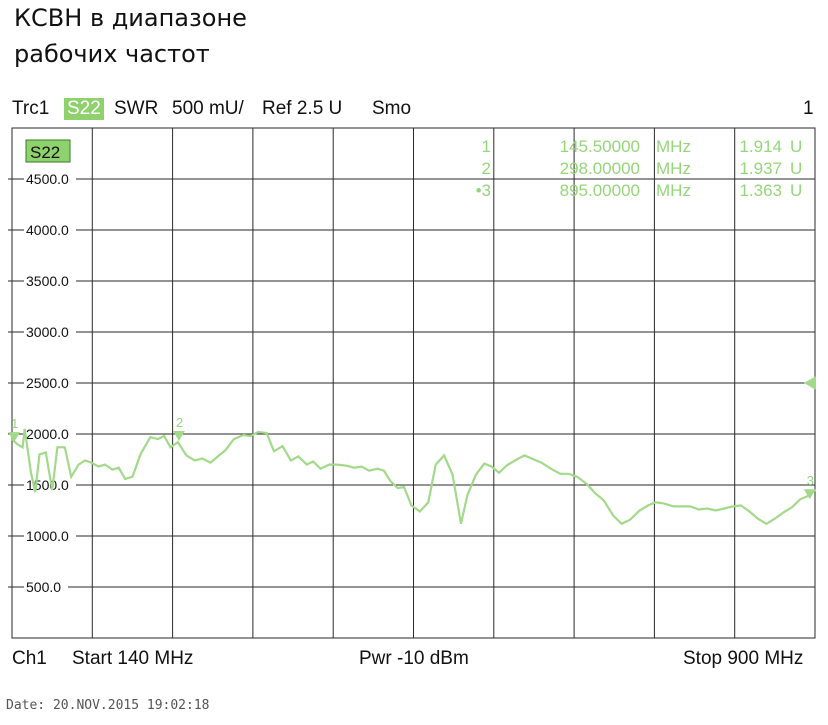  I want to click on marker-1-number: 1, so click(14, 423).